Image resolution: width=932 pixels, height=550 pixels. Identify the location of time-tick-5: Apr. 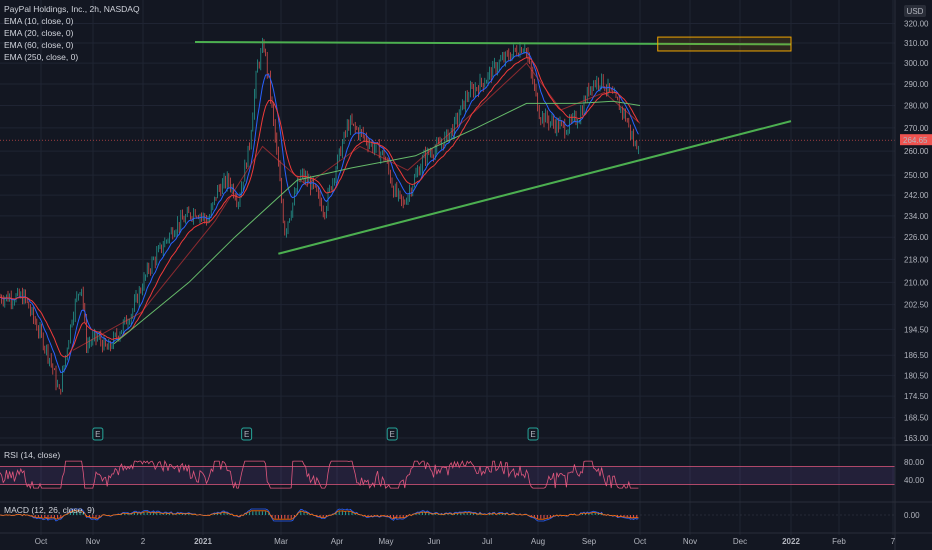
(337, 541).